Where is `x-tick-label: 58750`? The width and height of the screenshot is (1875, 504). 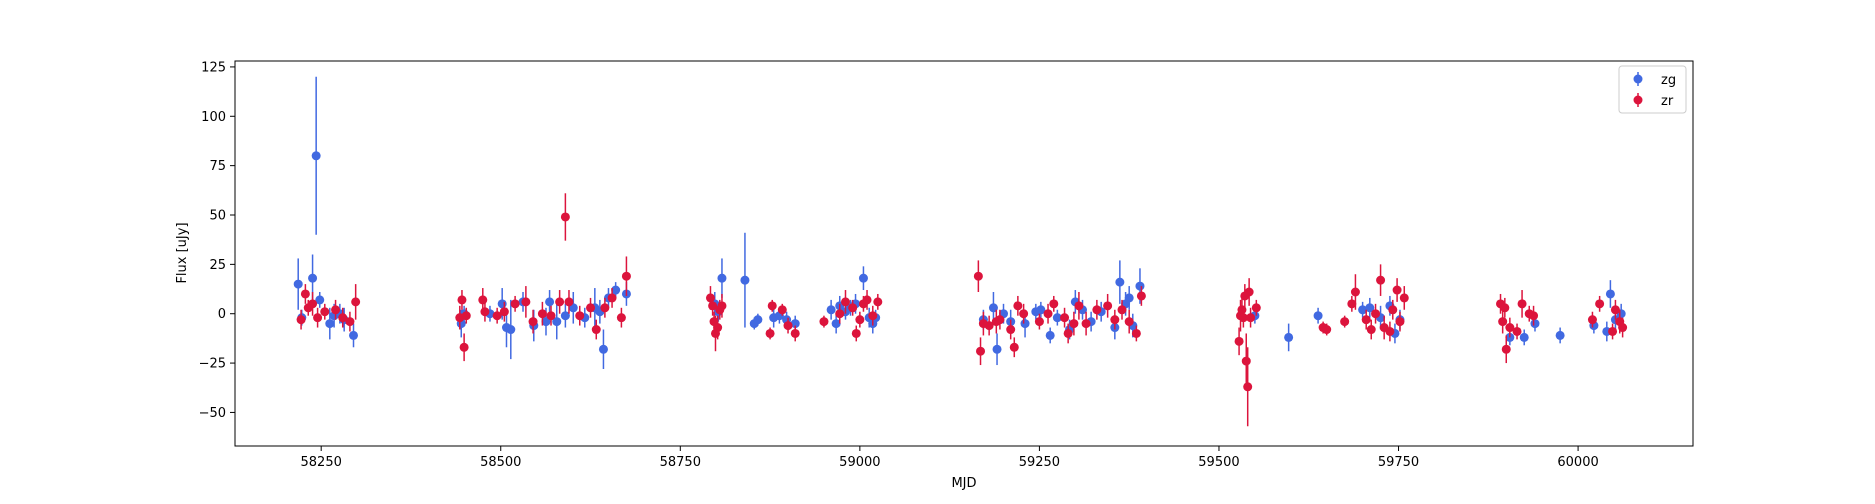 x-tick-label: 58750 is located at coordinates (680, 462).